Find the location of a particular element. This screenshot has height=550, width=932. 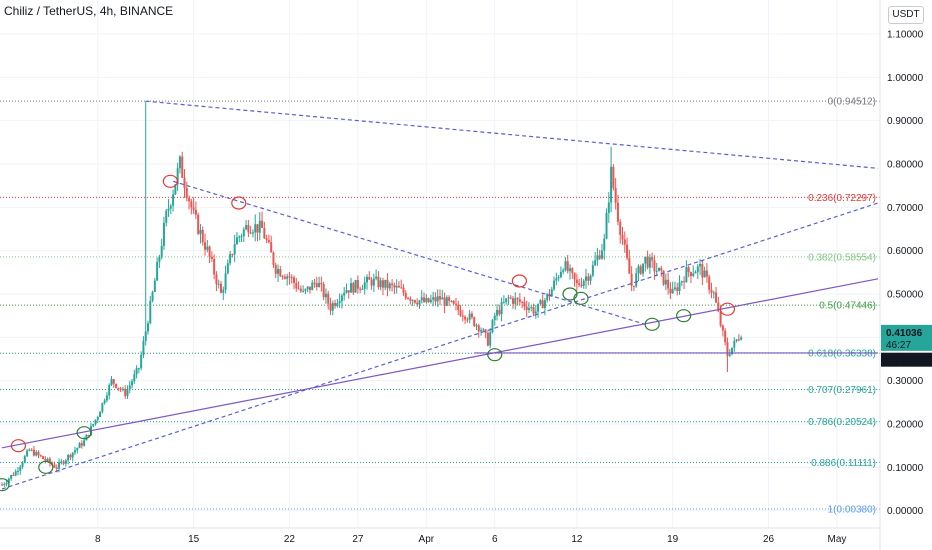

y-axis-tick-label: 0.30000 is located at coordinates (905, 381).